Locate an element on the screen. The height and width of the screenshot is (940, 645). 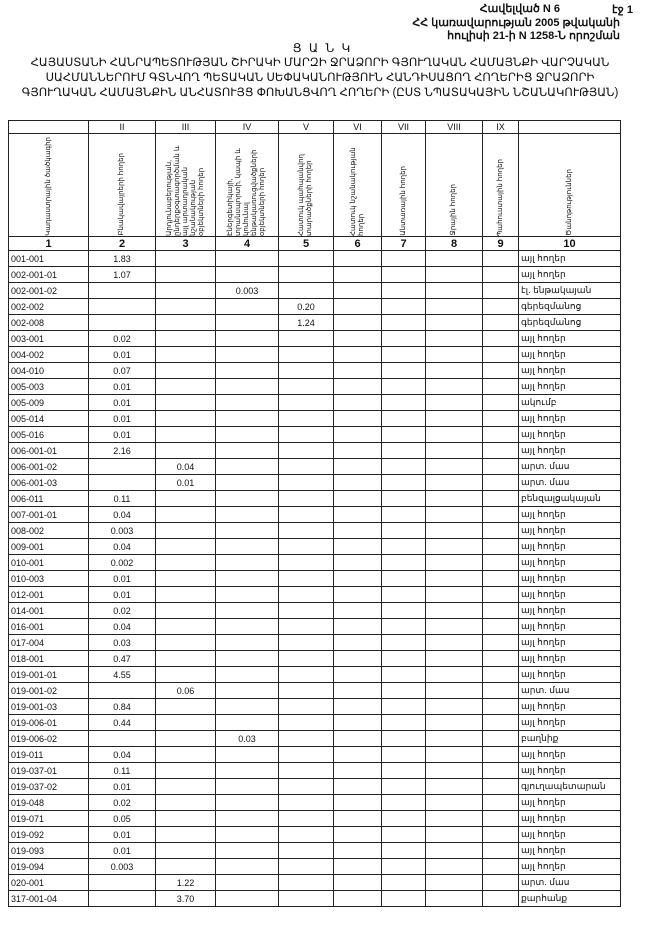
cadastral-code-cell: 019-006-02 is located at coordinates (48, 738).